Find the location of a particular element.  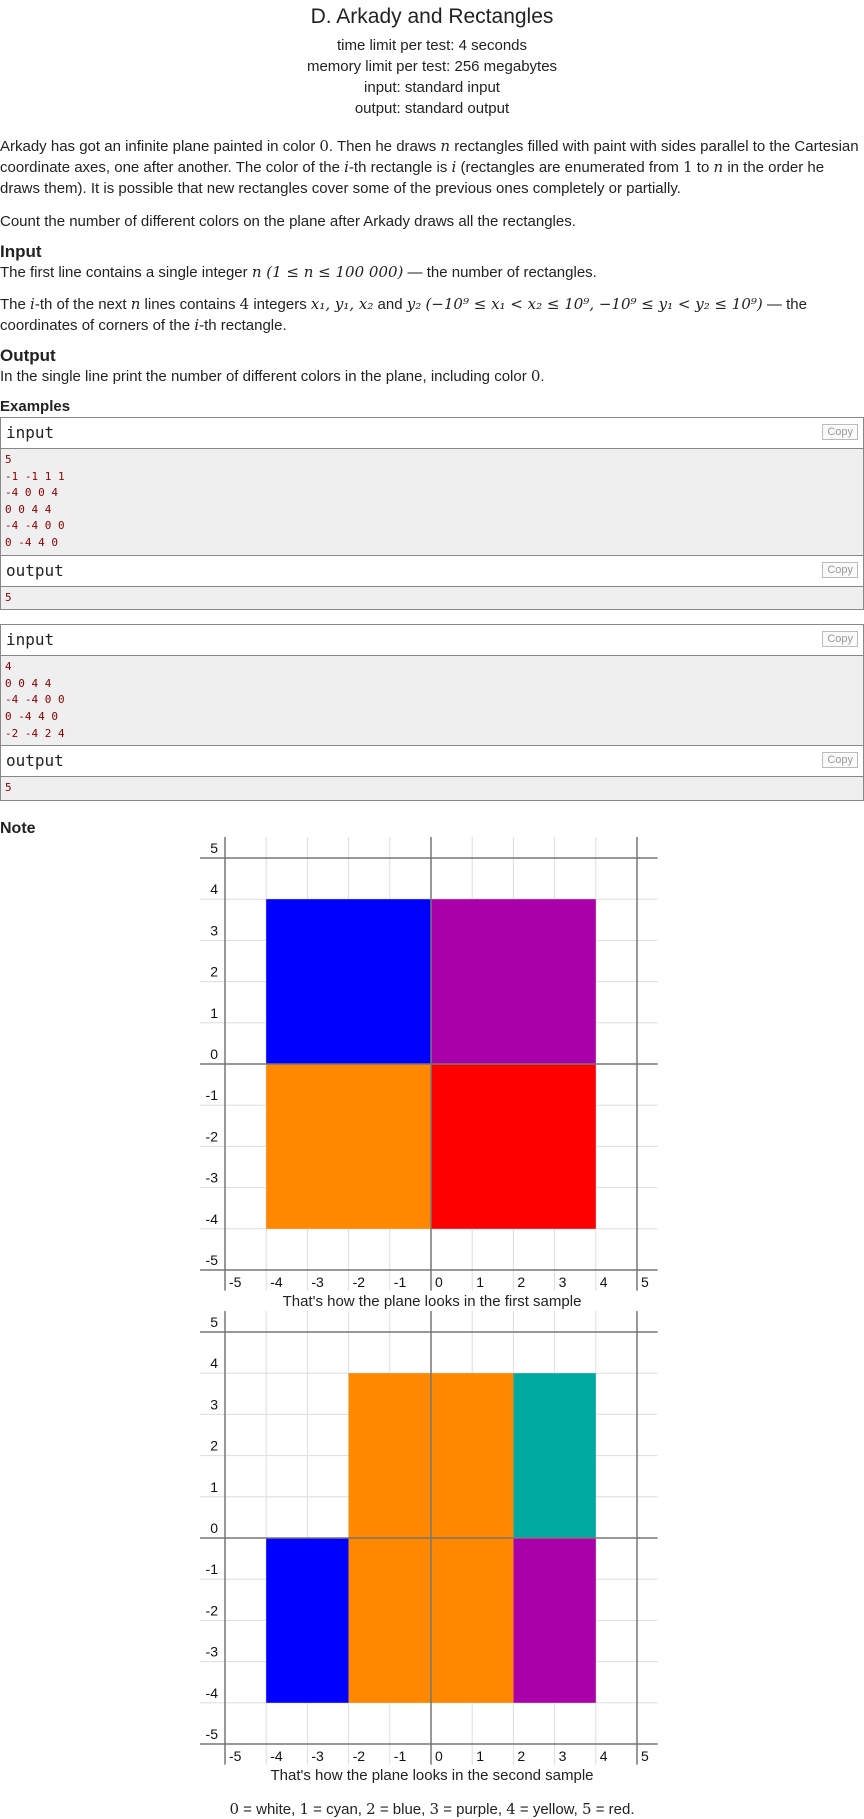

example-2-input: 4 0 0 4 4 -4 -4 0 0 0 -4 4 0 -2 -4 2 4 is located at coordinates (432, 701).